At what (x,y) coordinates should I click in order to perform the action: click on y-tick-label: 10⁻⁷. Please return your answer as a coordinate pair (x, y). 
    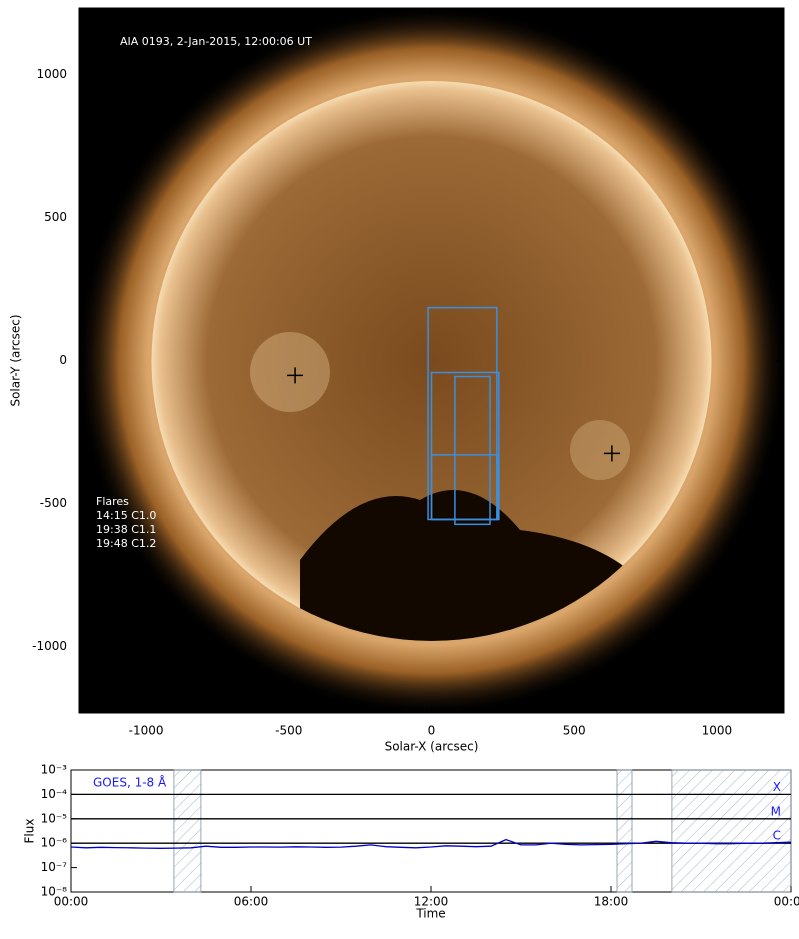
    Looking at the image, I should click on (54, 867).